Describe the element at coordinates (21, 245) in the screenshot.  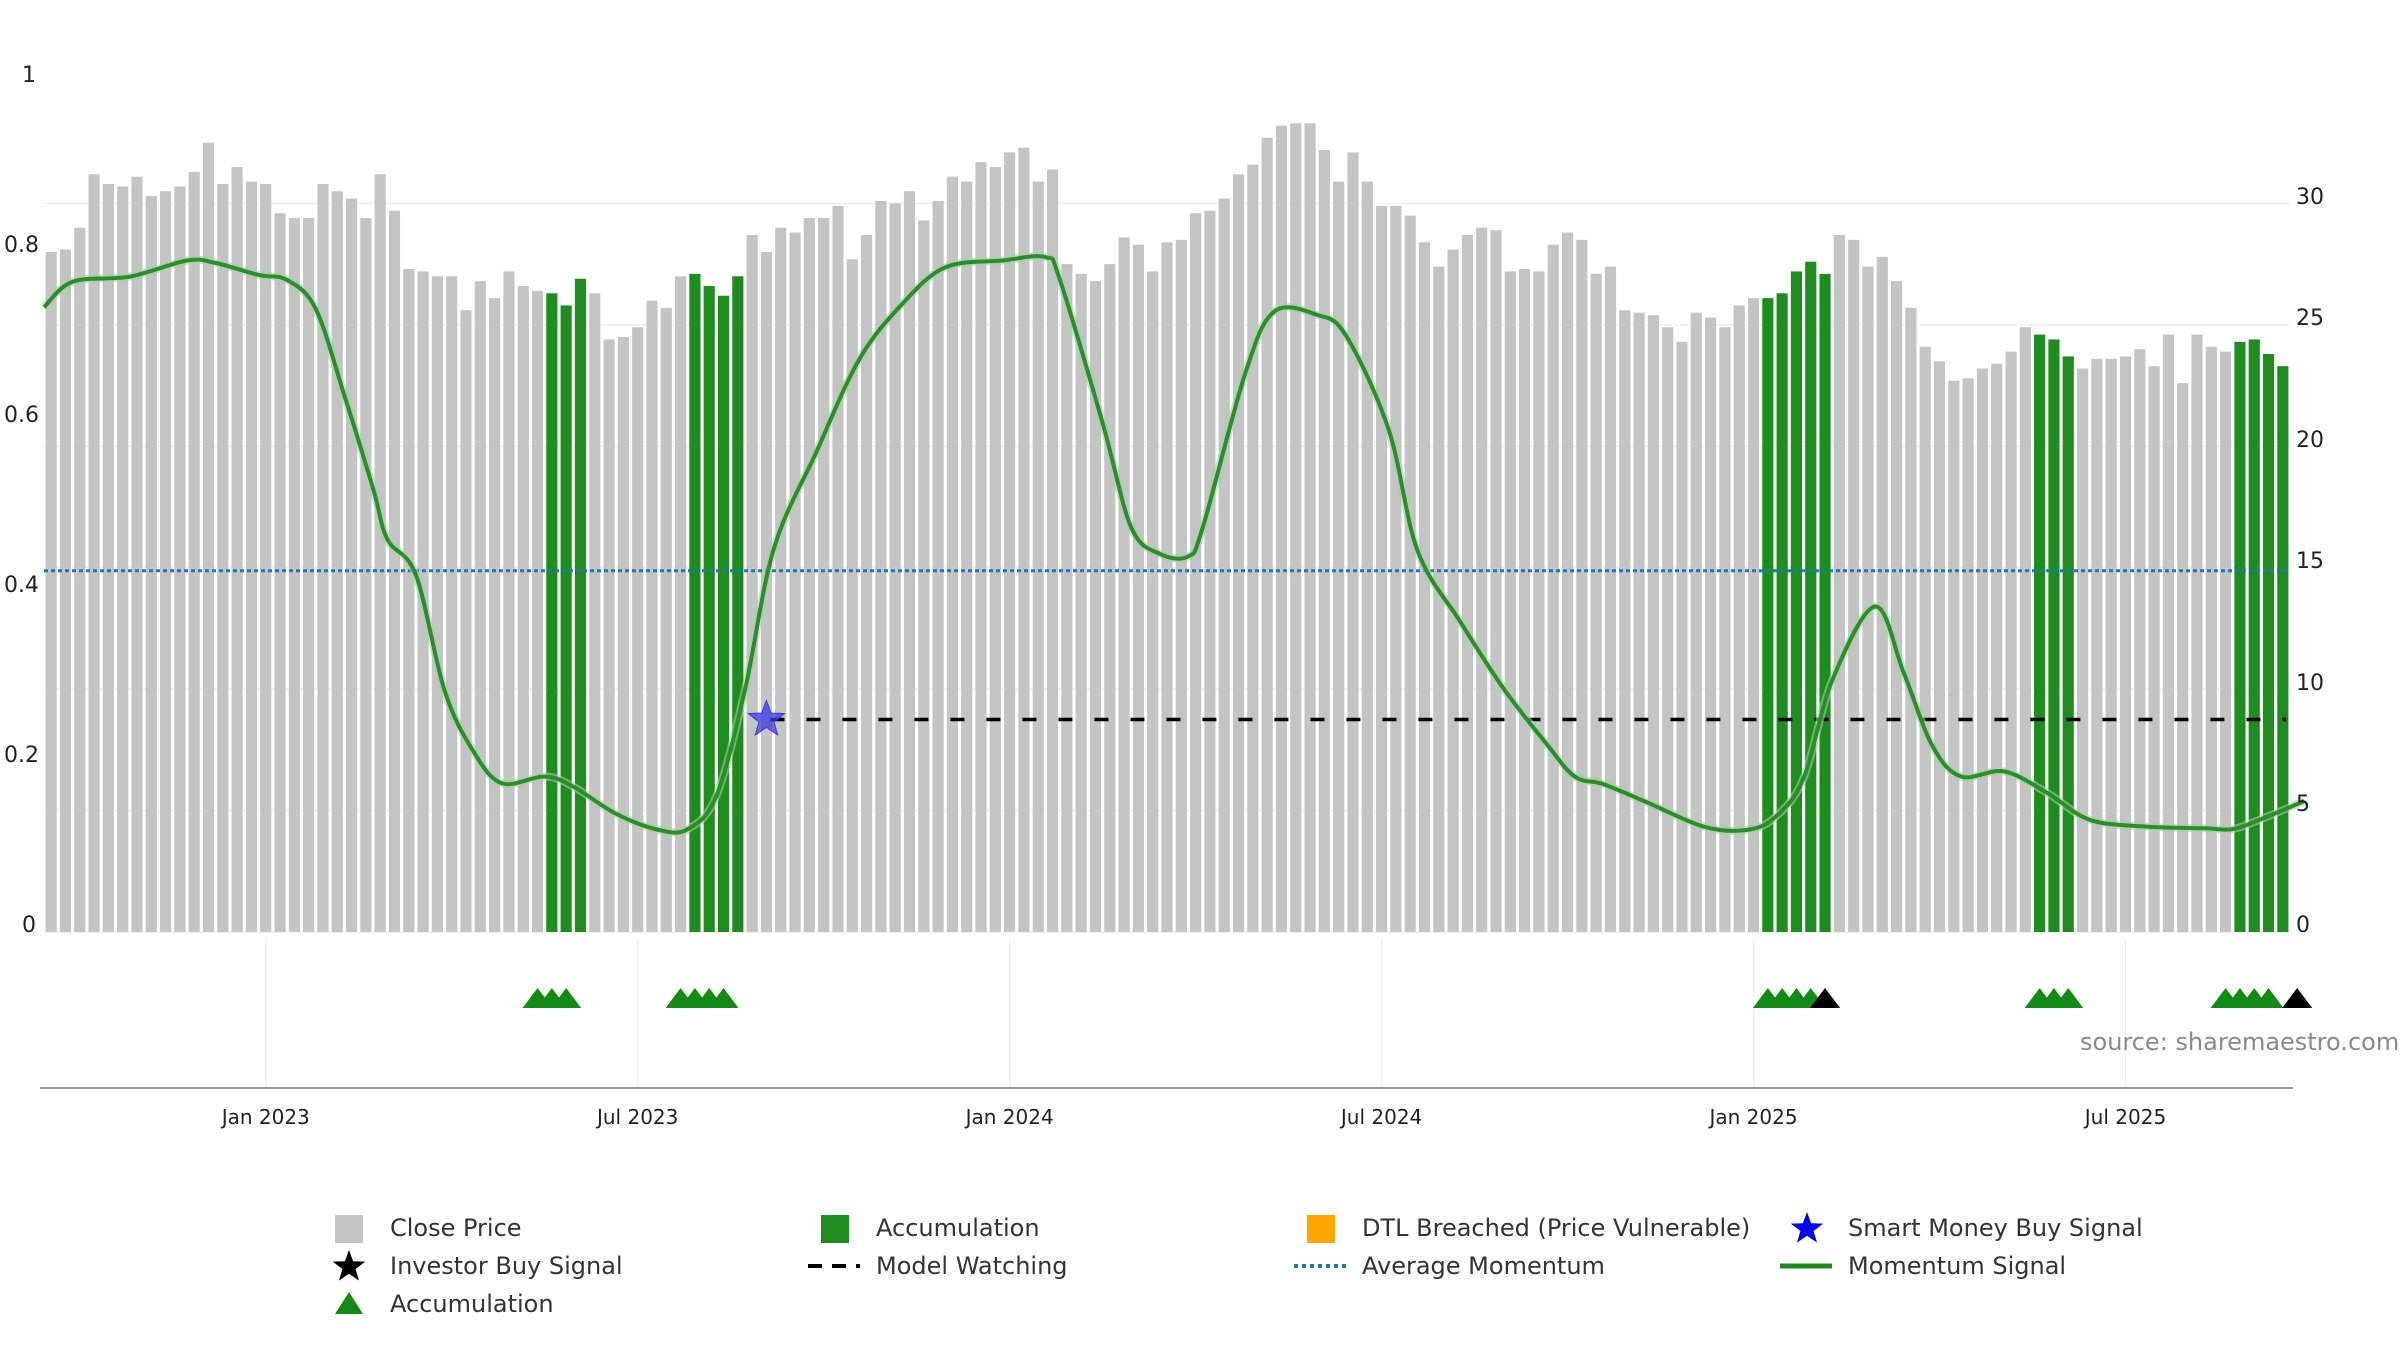
I see `left-tick-label: 0.8` at that location.